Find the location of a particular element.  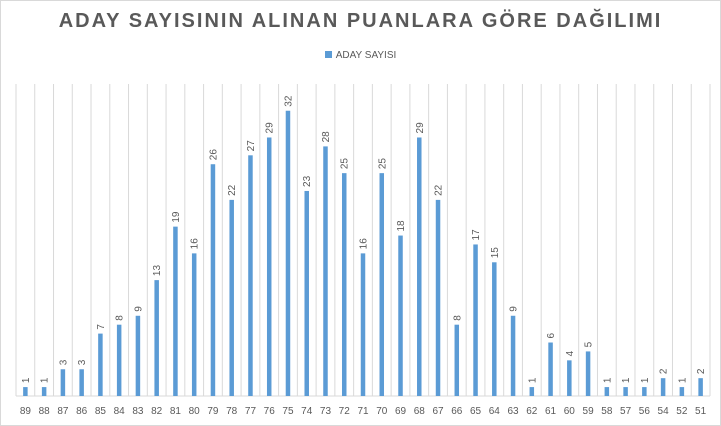

x-tick-label: 61 is located at coordinates (551, 411).